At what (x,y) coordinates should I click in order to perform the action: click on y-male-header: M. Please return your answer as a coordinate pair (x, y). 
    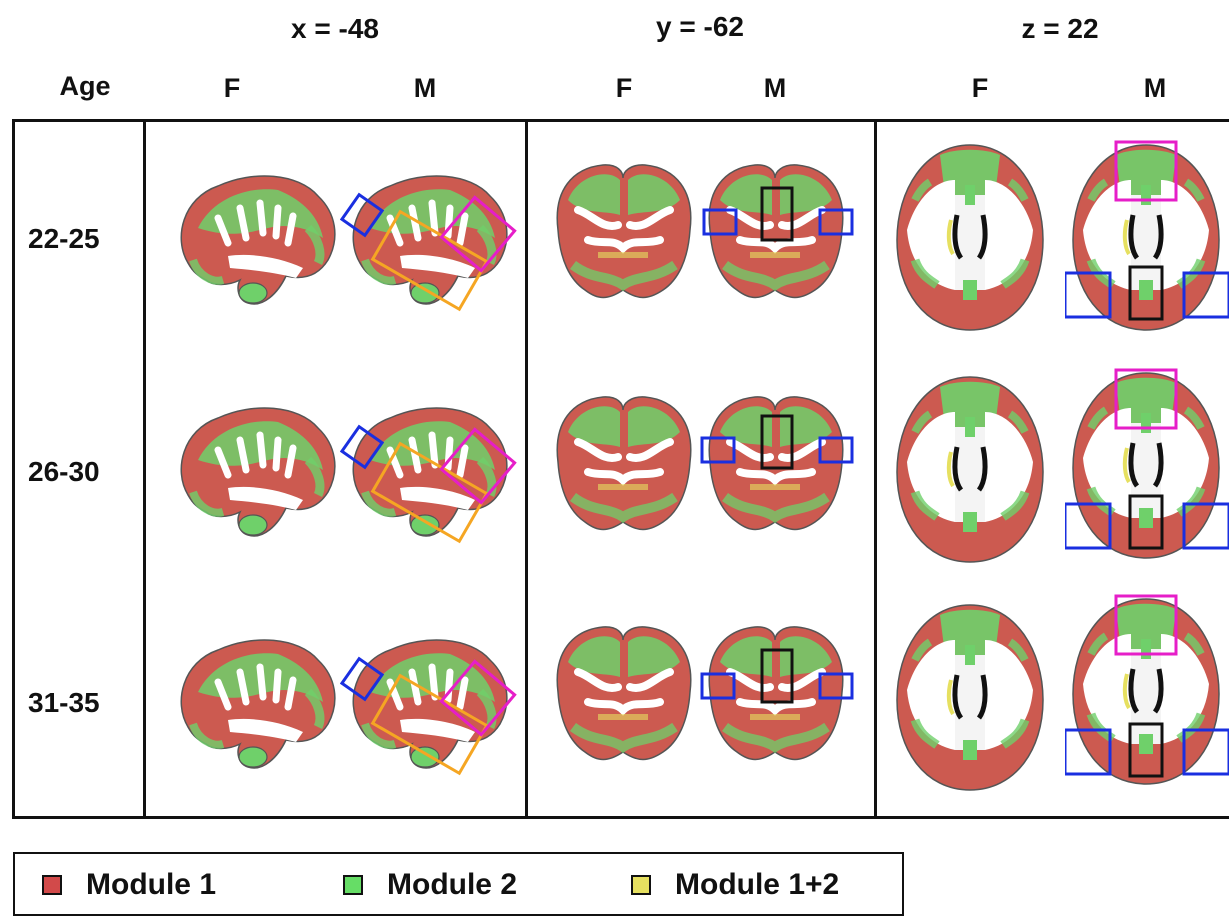
    Looking at the image, I should click on (775, 88).